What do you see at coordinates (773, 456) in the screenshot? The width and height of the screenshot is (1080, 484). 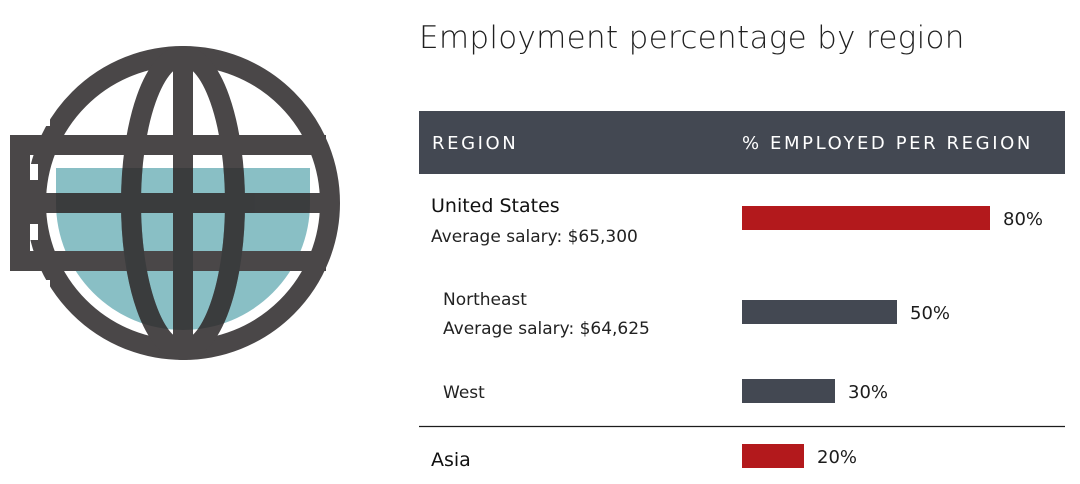 I see `bar-asia` at bounding box center [773, 456].